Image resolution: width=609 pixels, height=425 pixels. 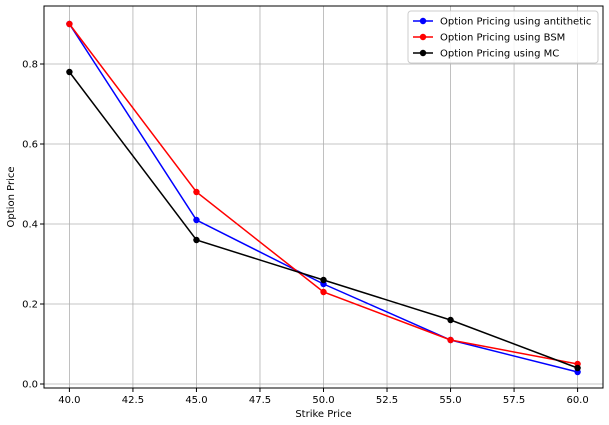 What do you see at coordinates (323, 400) in the screenshot?
I see `x-tick-label: 50.0` at bounding box center [323, 400].